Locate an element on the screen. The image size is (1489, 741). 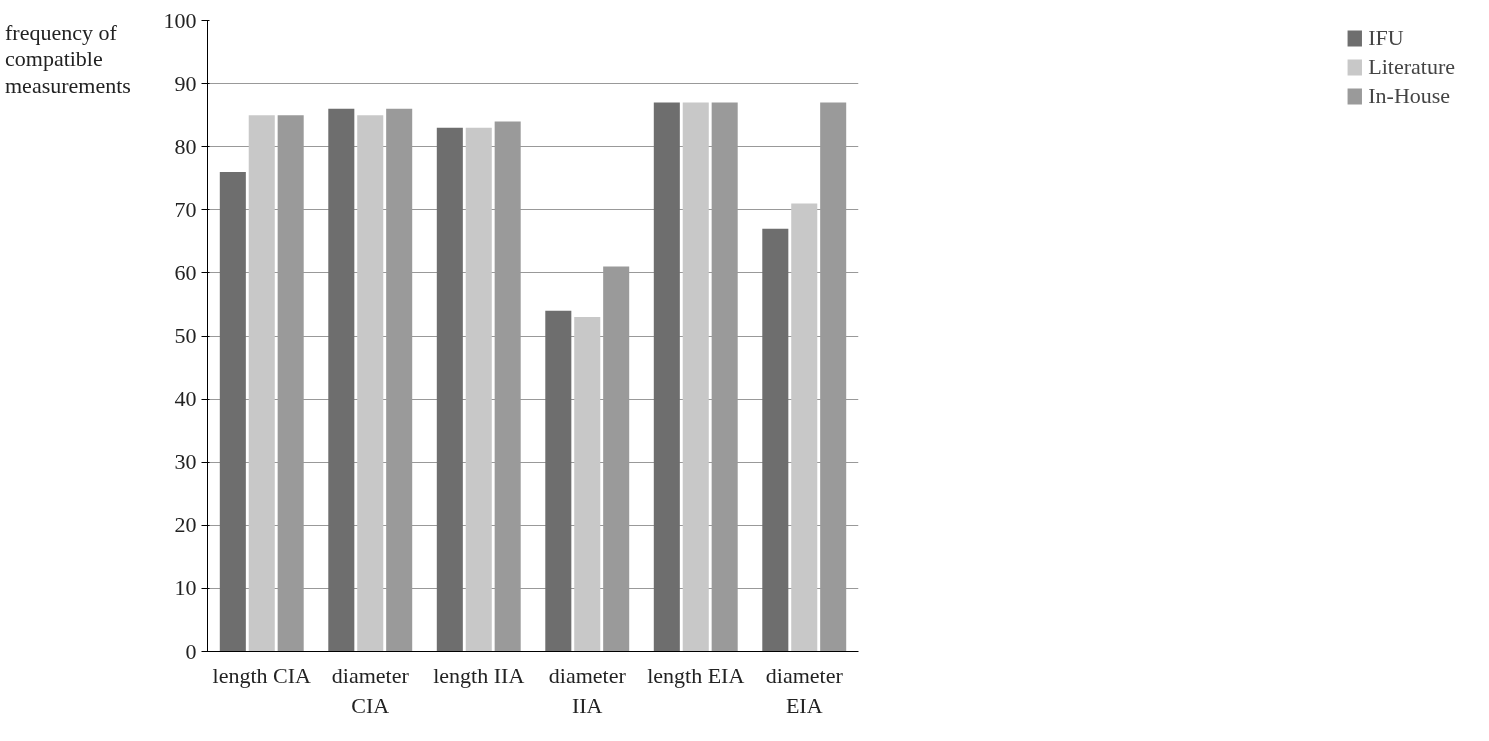
x-tick-label: length CIA is located at coordinates (262, 675).